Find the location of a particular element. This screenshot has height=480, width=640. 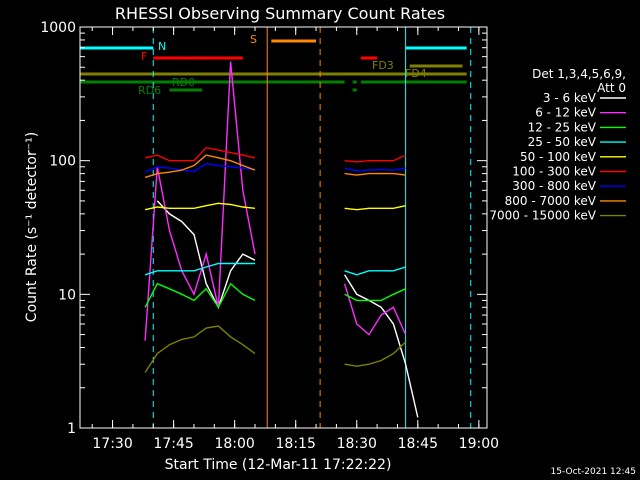

flag-label: S is located at coordinates (253, 39).